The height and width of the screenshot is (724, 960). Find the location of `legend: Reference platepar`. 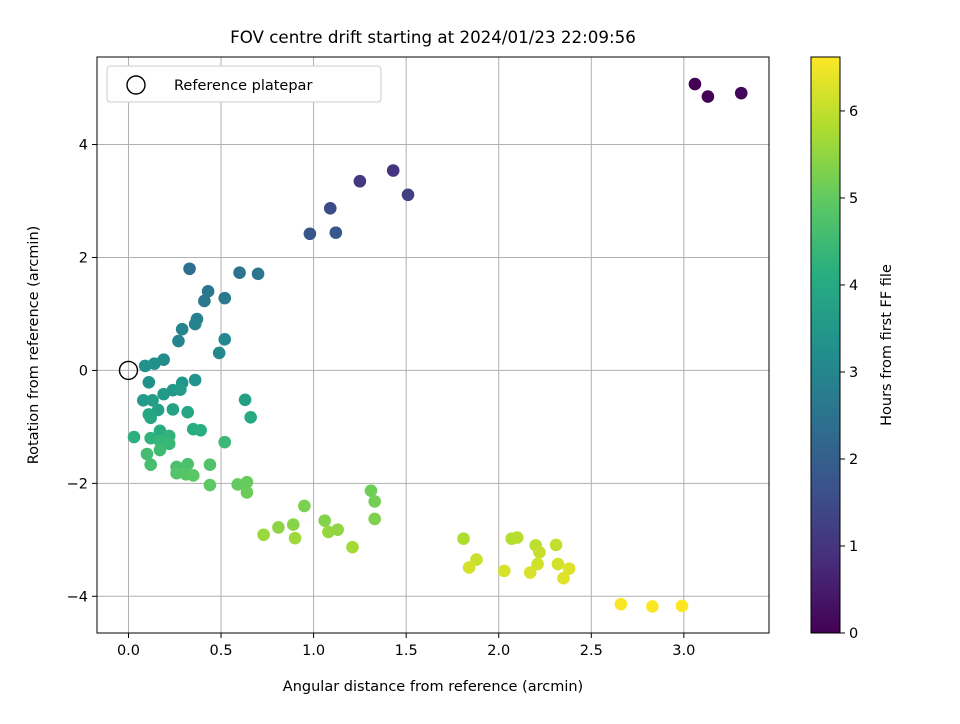

legend: Reference platepar is located at coordinates (244, 84).